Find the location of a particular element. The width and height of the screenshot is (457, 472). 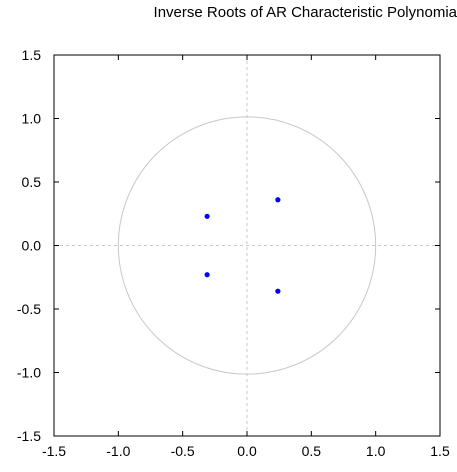

y-tick-label: -1.5 is located at coordinates (29, 436).